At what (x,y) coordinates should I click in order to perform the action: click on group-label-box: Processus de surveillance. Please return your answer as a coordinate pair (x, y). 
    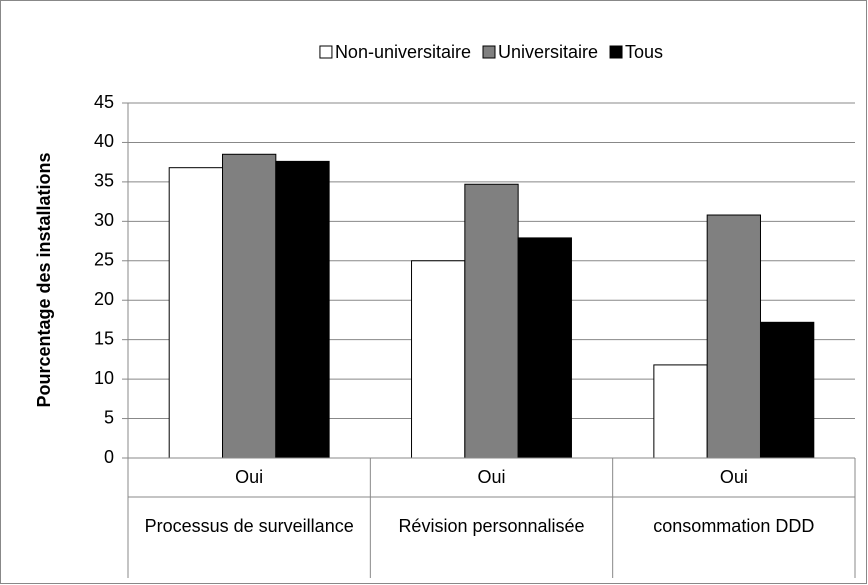
    Looking at the image, I should click on (249, 526).